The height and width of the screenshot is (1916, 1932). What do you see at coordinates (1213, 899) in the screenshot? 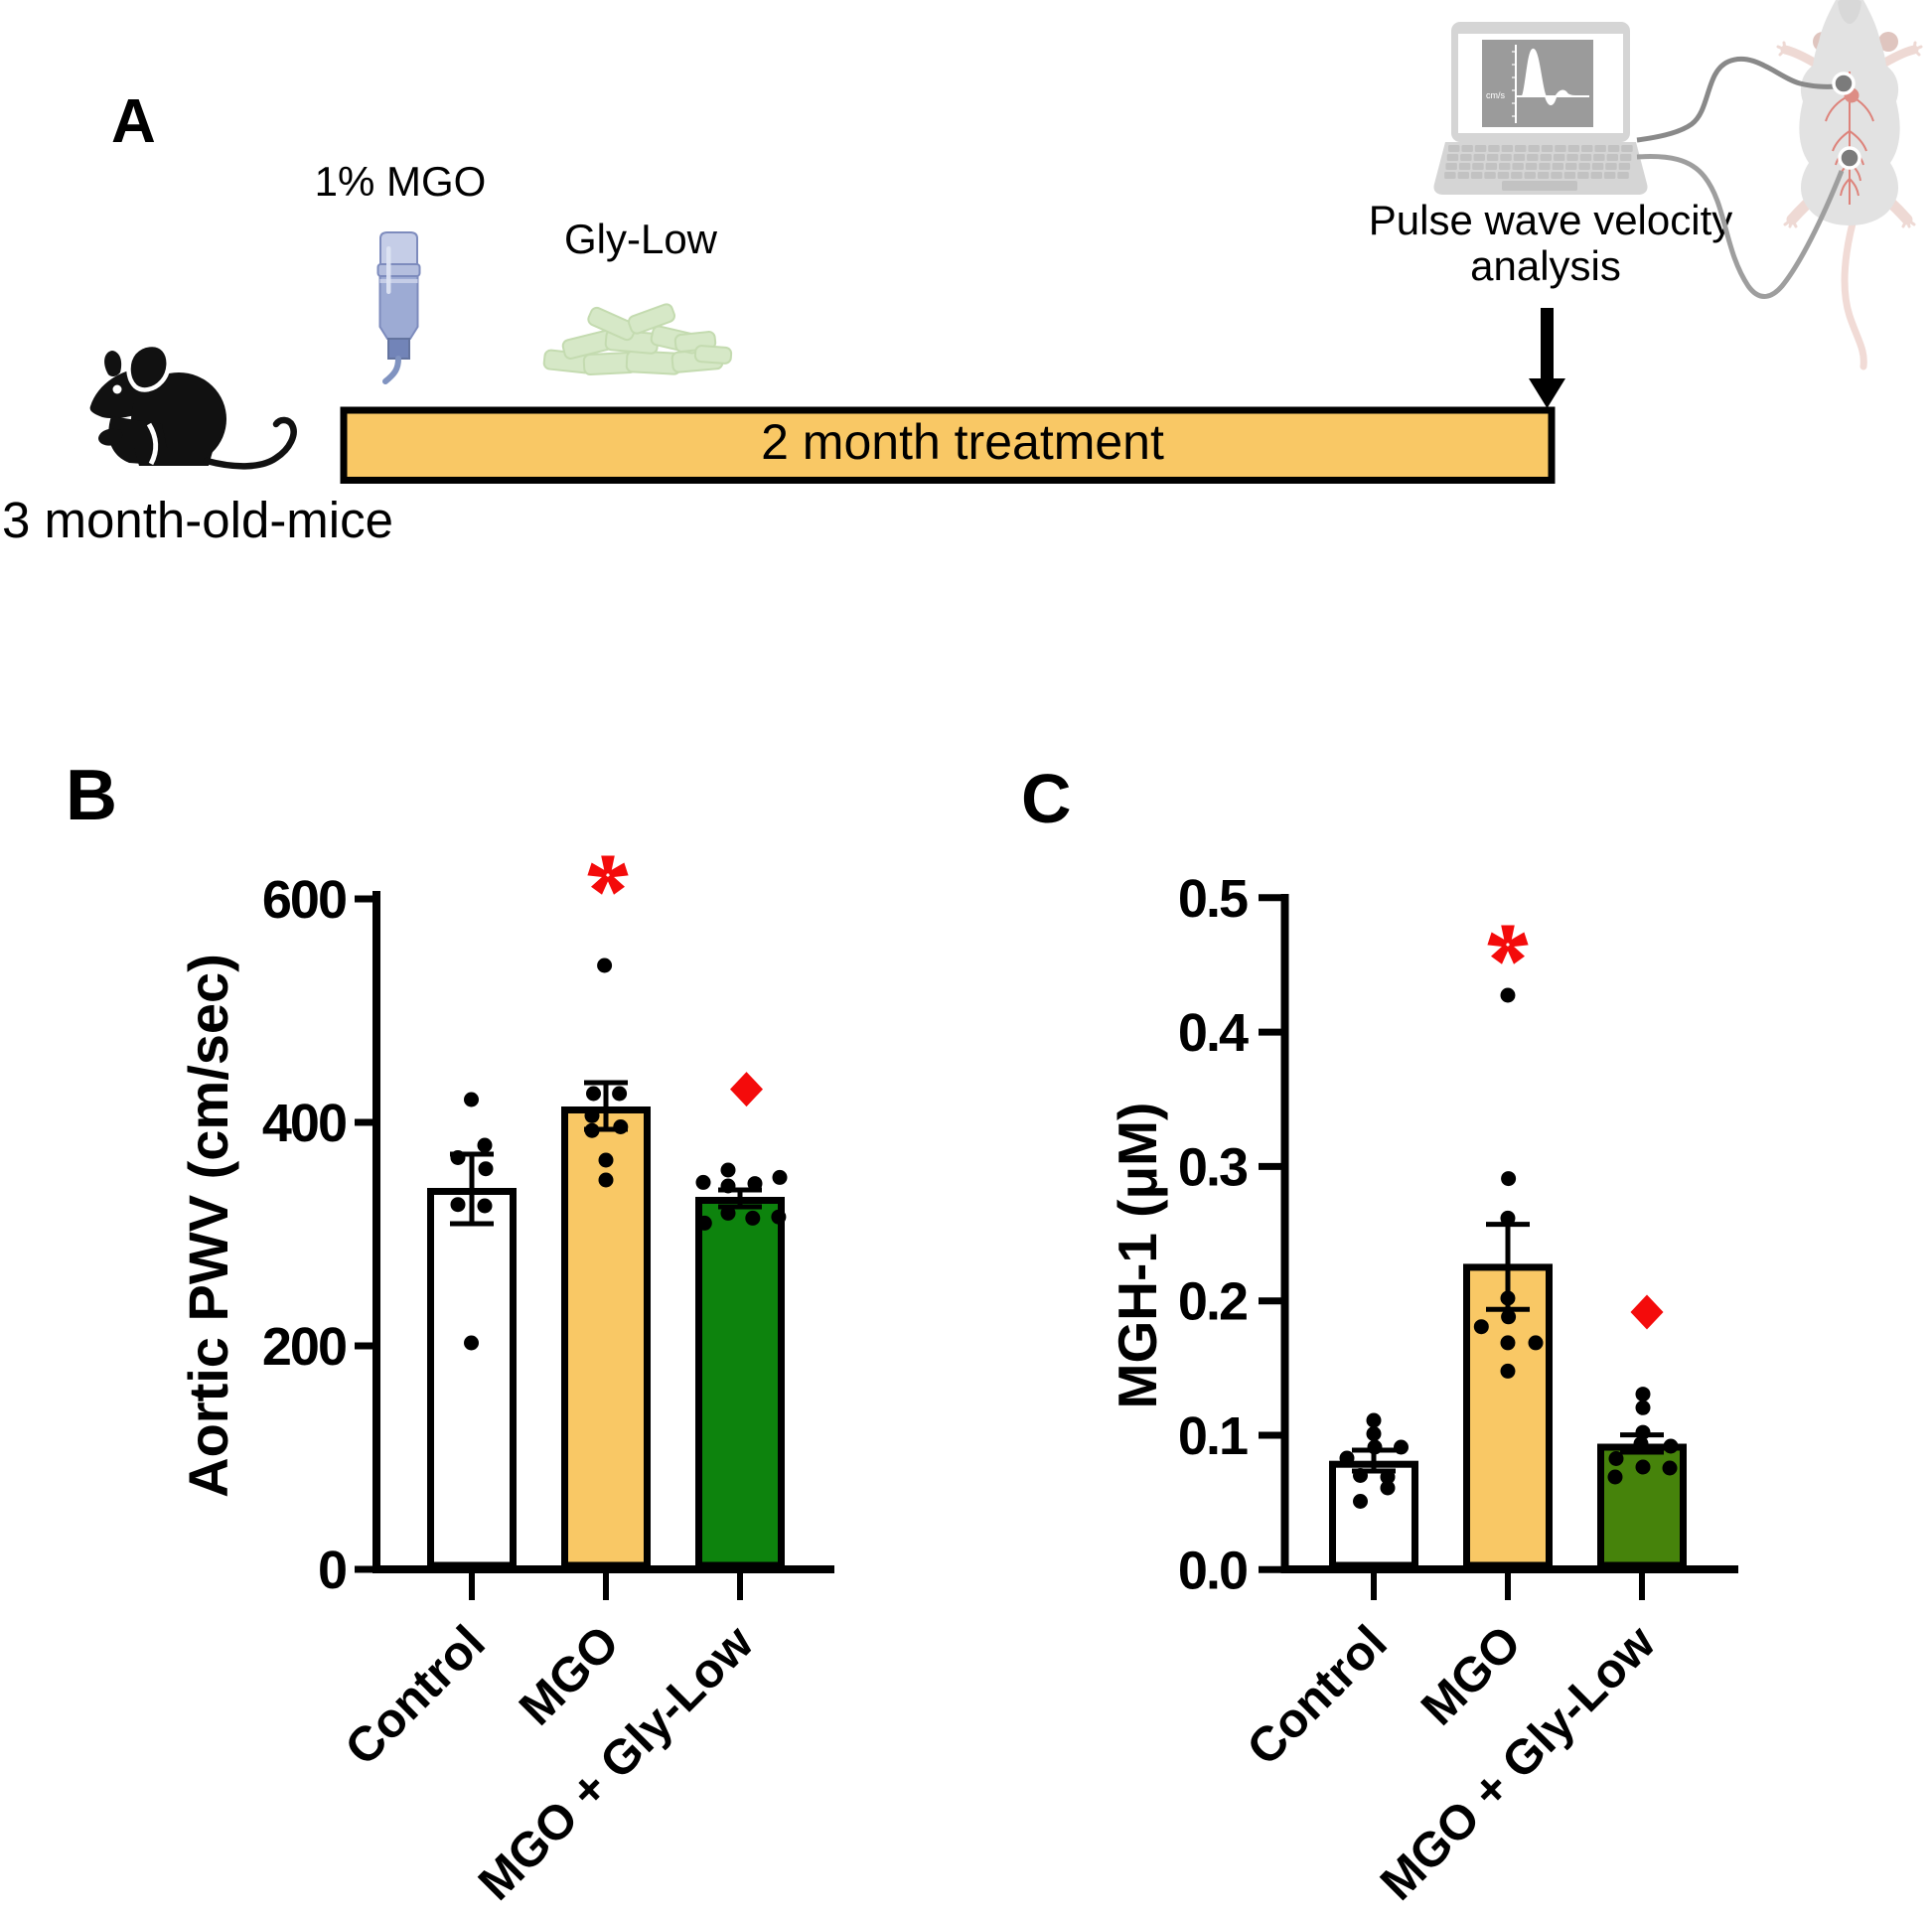
I see `svg-text: 0.5` at bounding box center [1213, 899].